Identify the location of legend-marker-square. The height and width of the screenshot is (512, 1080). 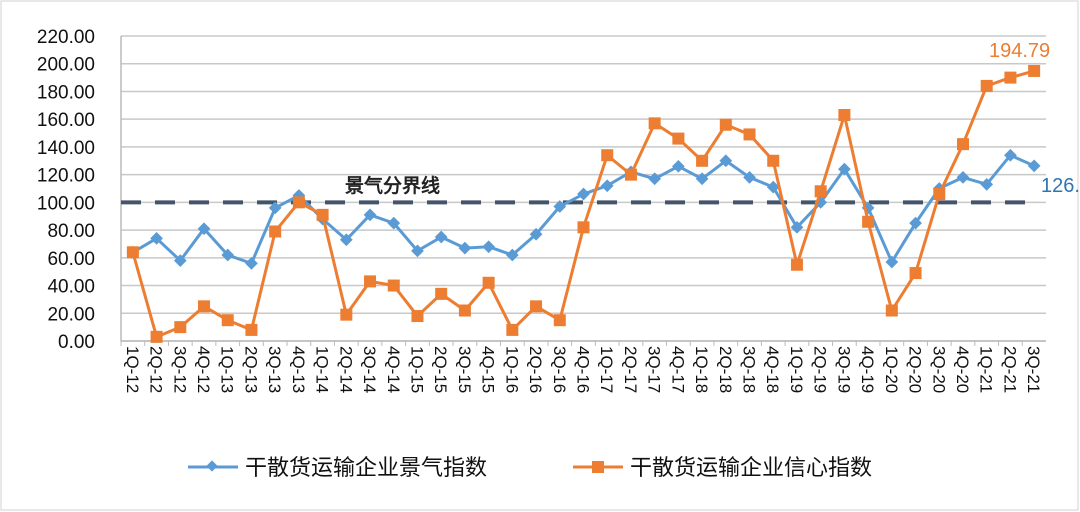
(598, 467).